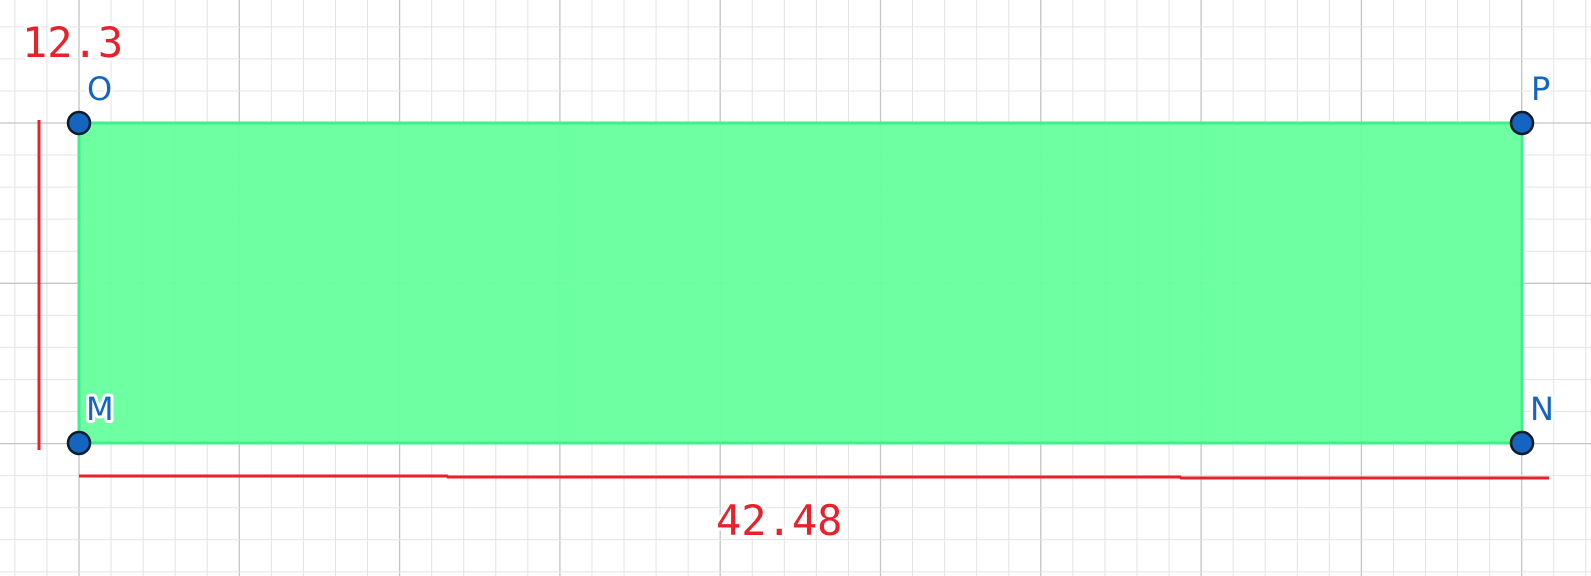  What do you see at coordinates (72, 42) in the screenshot?
I see `height-measure-label: 12.3` at bounding box center [72, 42].